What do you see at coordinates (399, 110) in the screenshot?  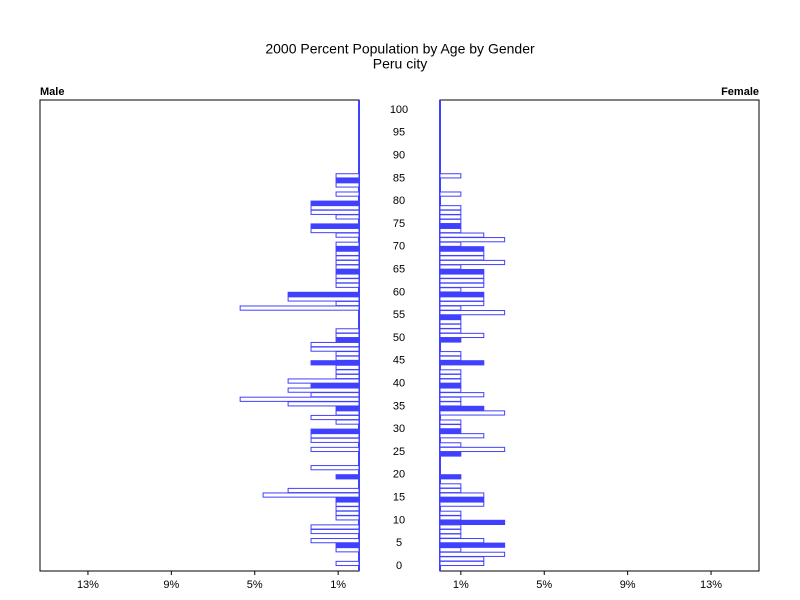 I see `age-label: 100` at bounding box center [399, 110].